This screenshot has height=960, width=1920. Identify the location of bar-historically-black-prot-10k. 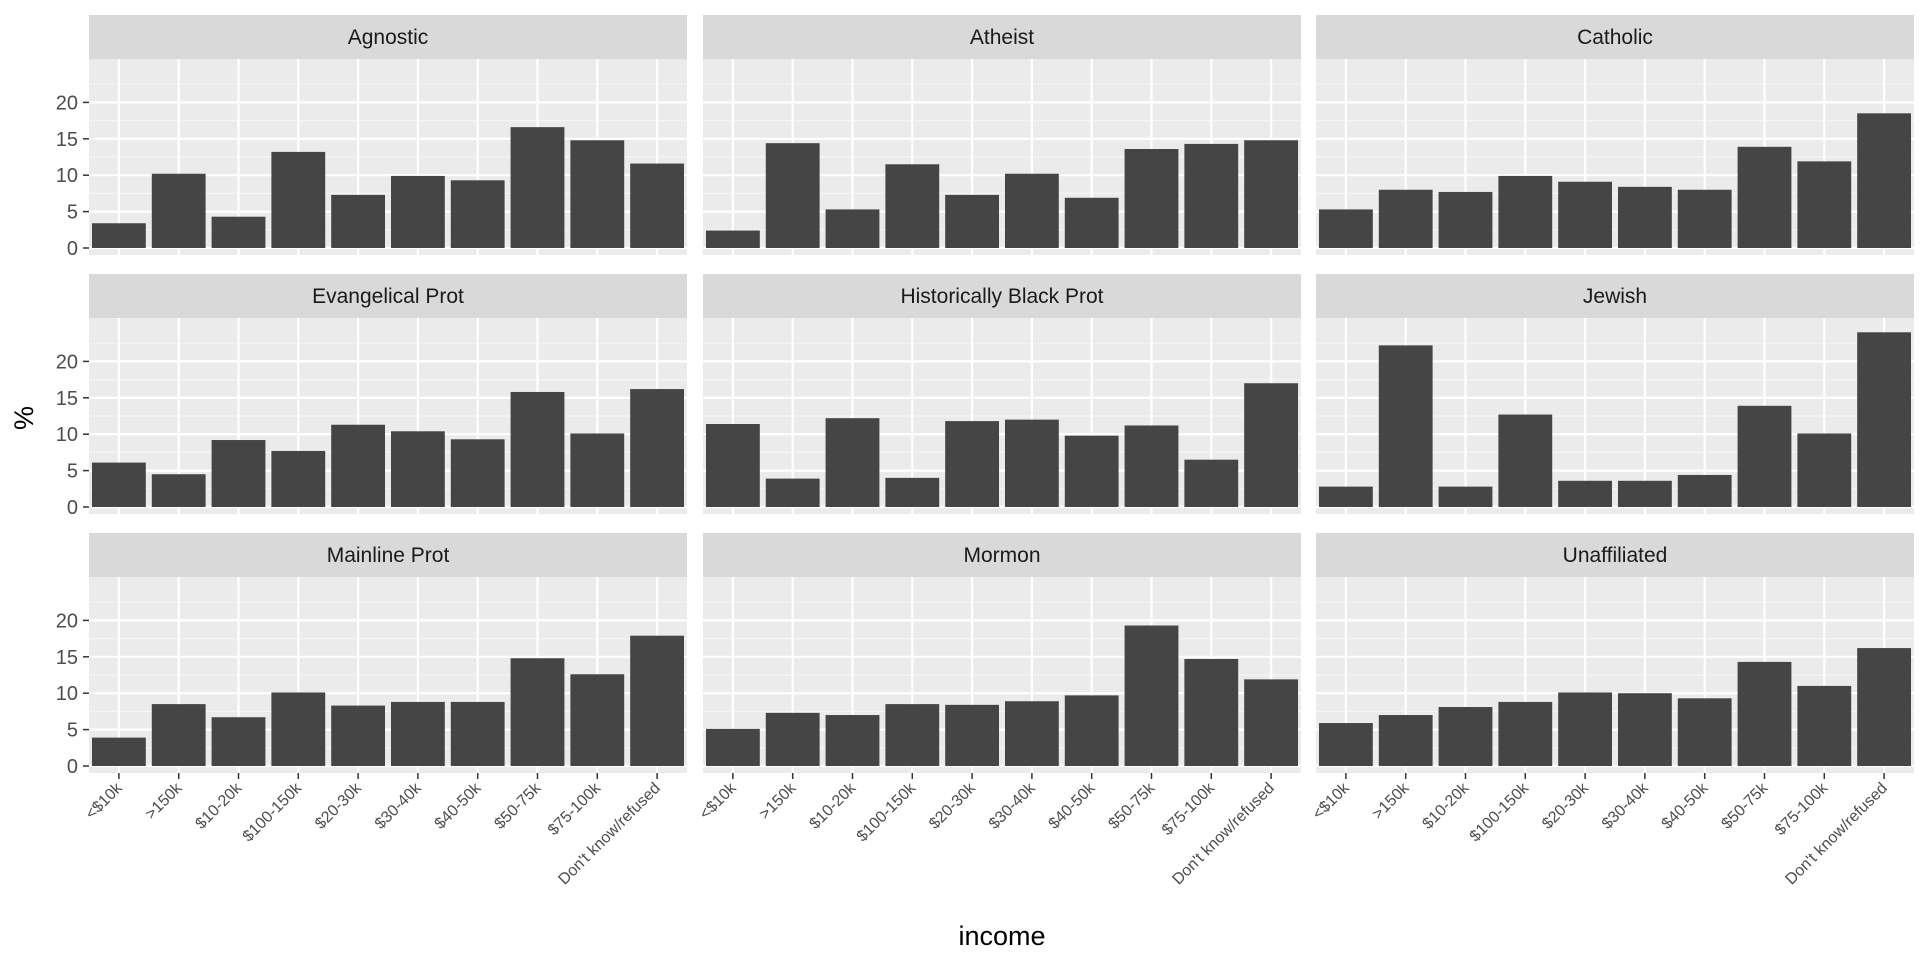
(732, 465).